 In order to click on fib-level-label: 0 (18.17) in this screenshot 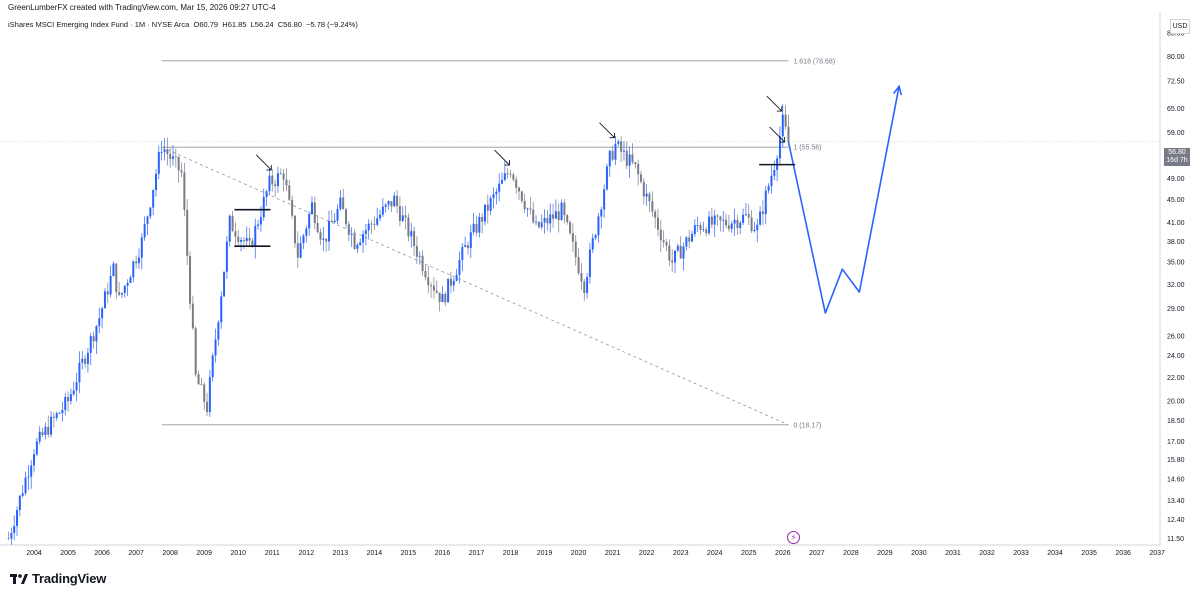, I will do `click(807, 425)`.